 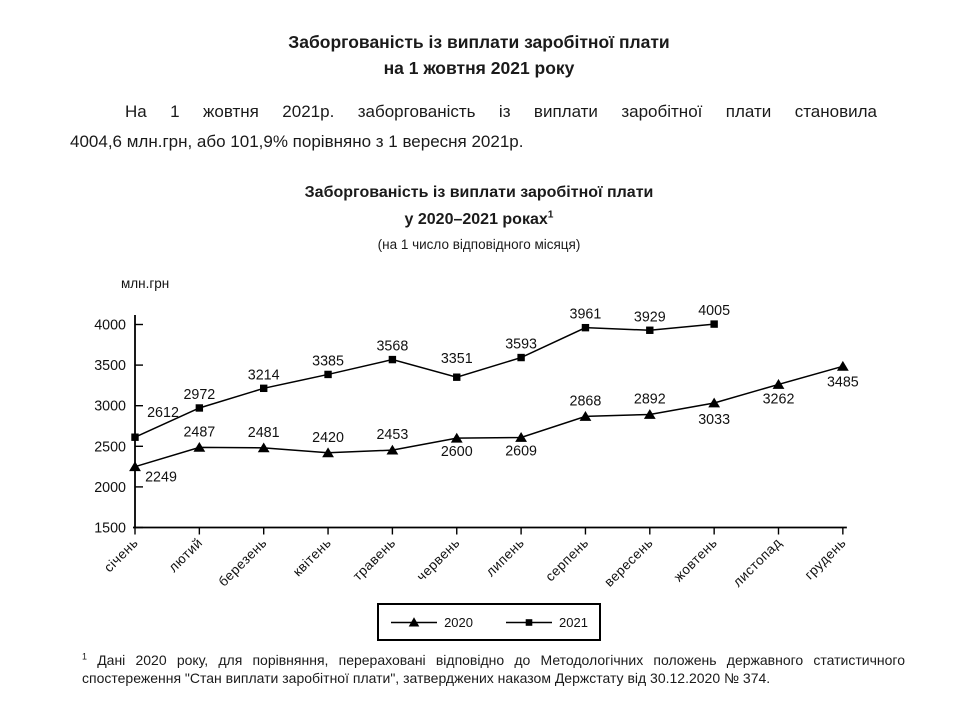 I want to click on chart-title-line2-text: у 2020–2021 роках, so click(x=476, y=219).